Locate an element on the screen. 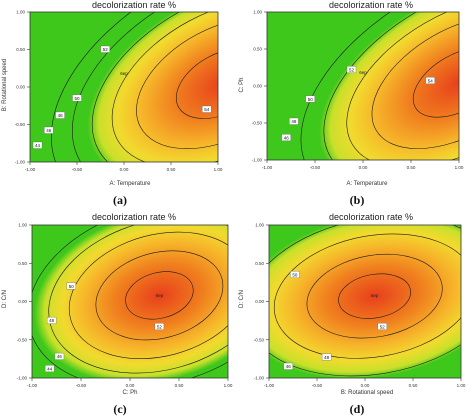  y-axis-label: B: Rotational speed is located at coordinates (5, 85).